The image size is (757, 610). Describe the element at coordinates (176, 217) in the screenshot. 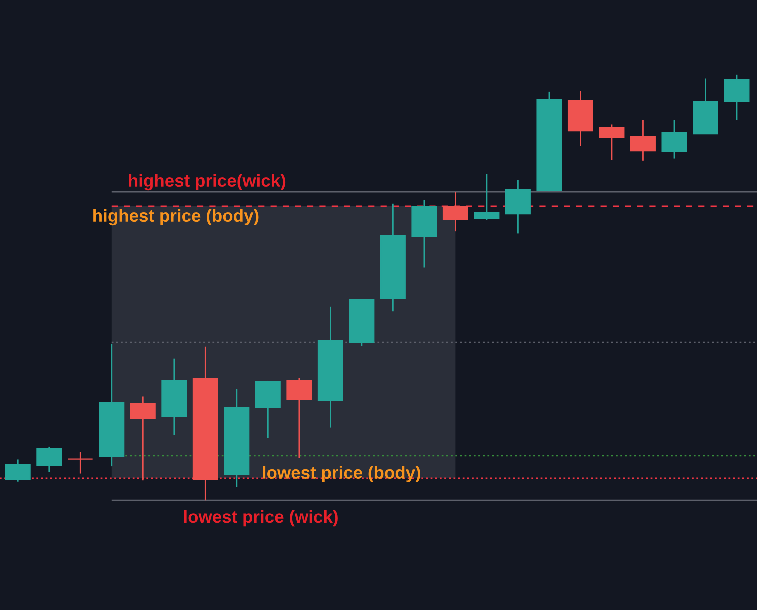

I see `ref-line-label: highest price (body)` at that location.